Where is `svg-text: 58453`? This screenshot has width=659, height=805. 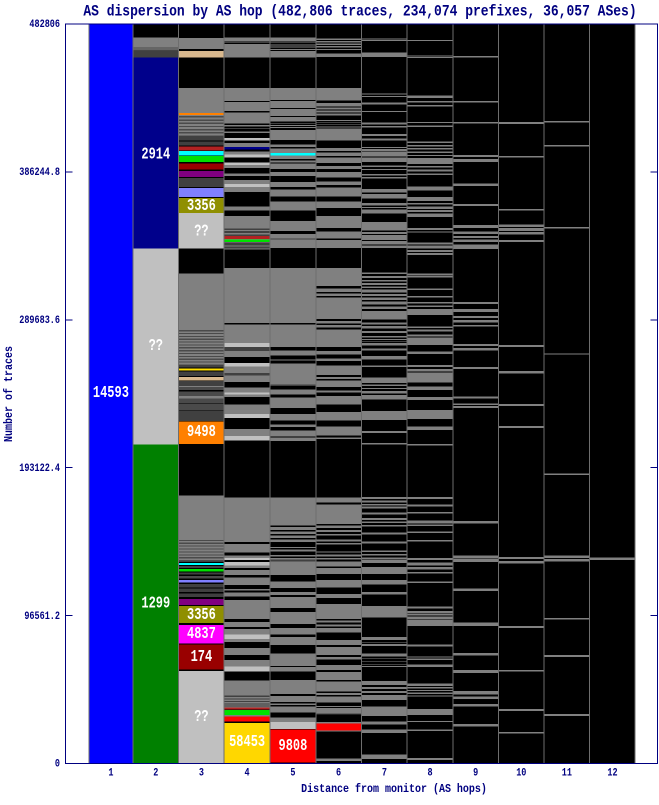 svg-text: 58453 is located at coordinates (247, 742).